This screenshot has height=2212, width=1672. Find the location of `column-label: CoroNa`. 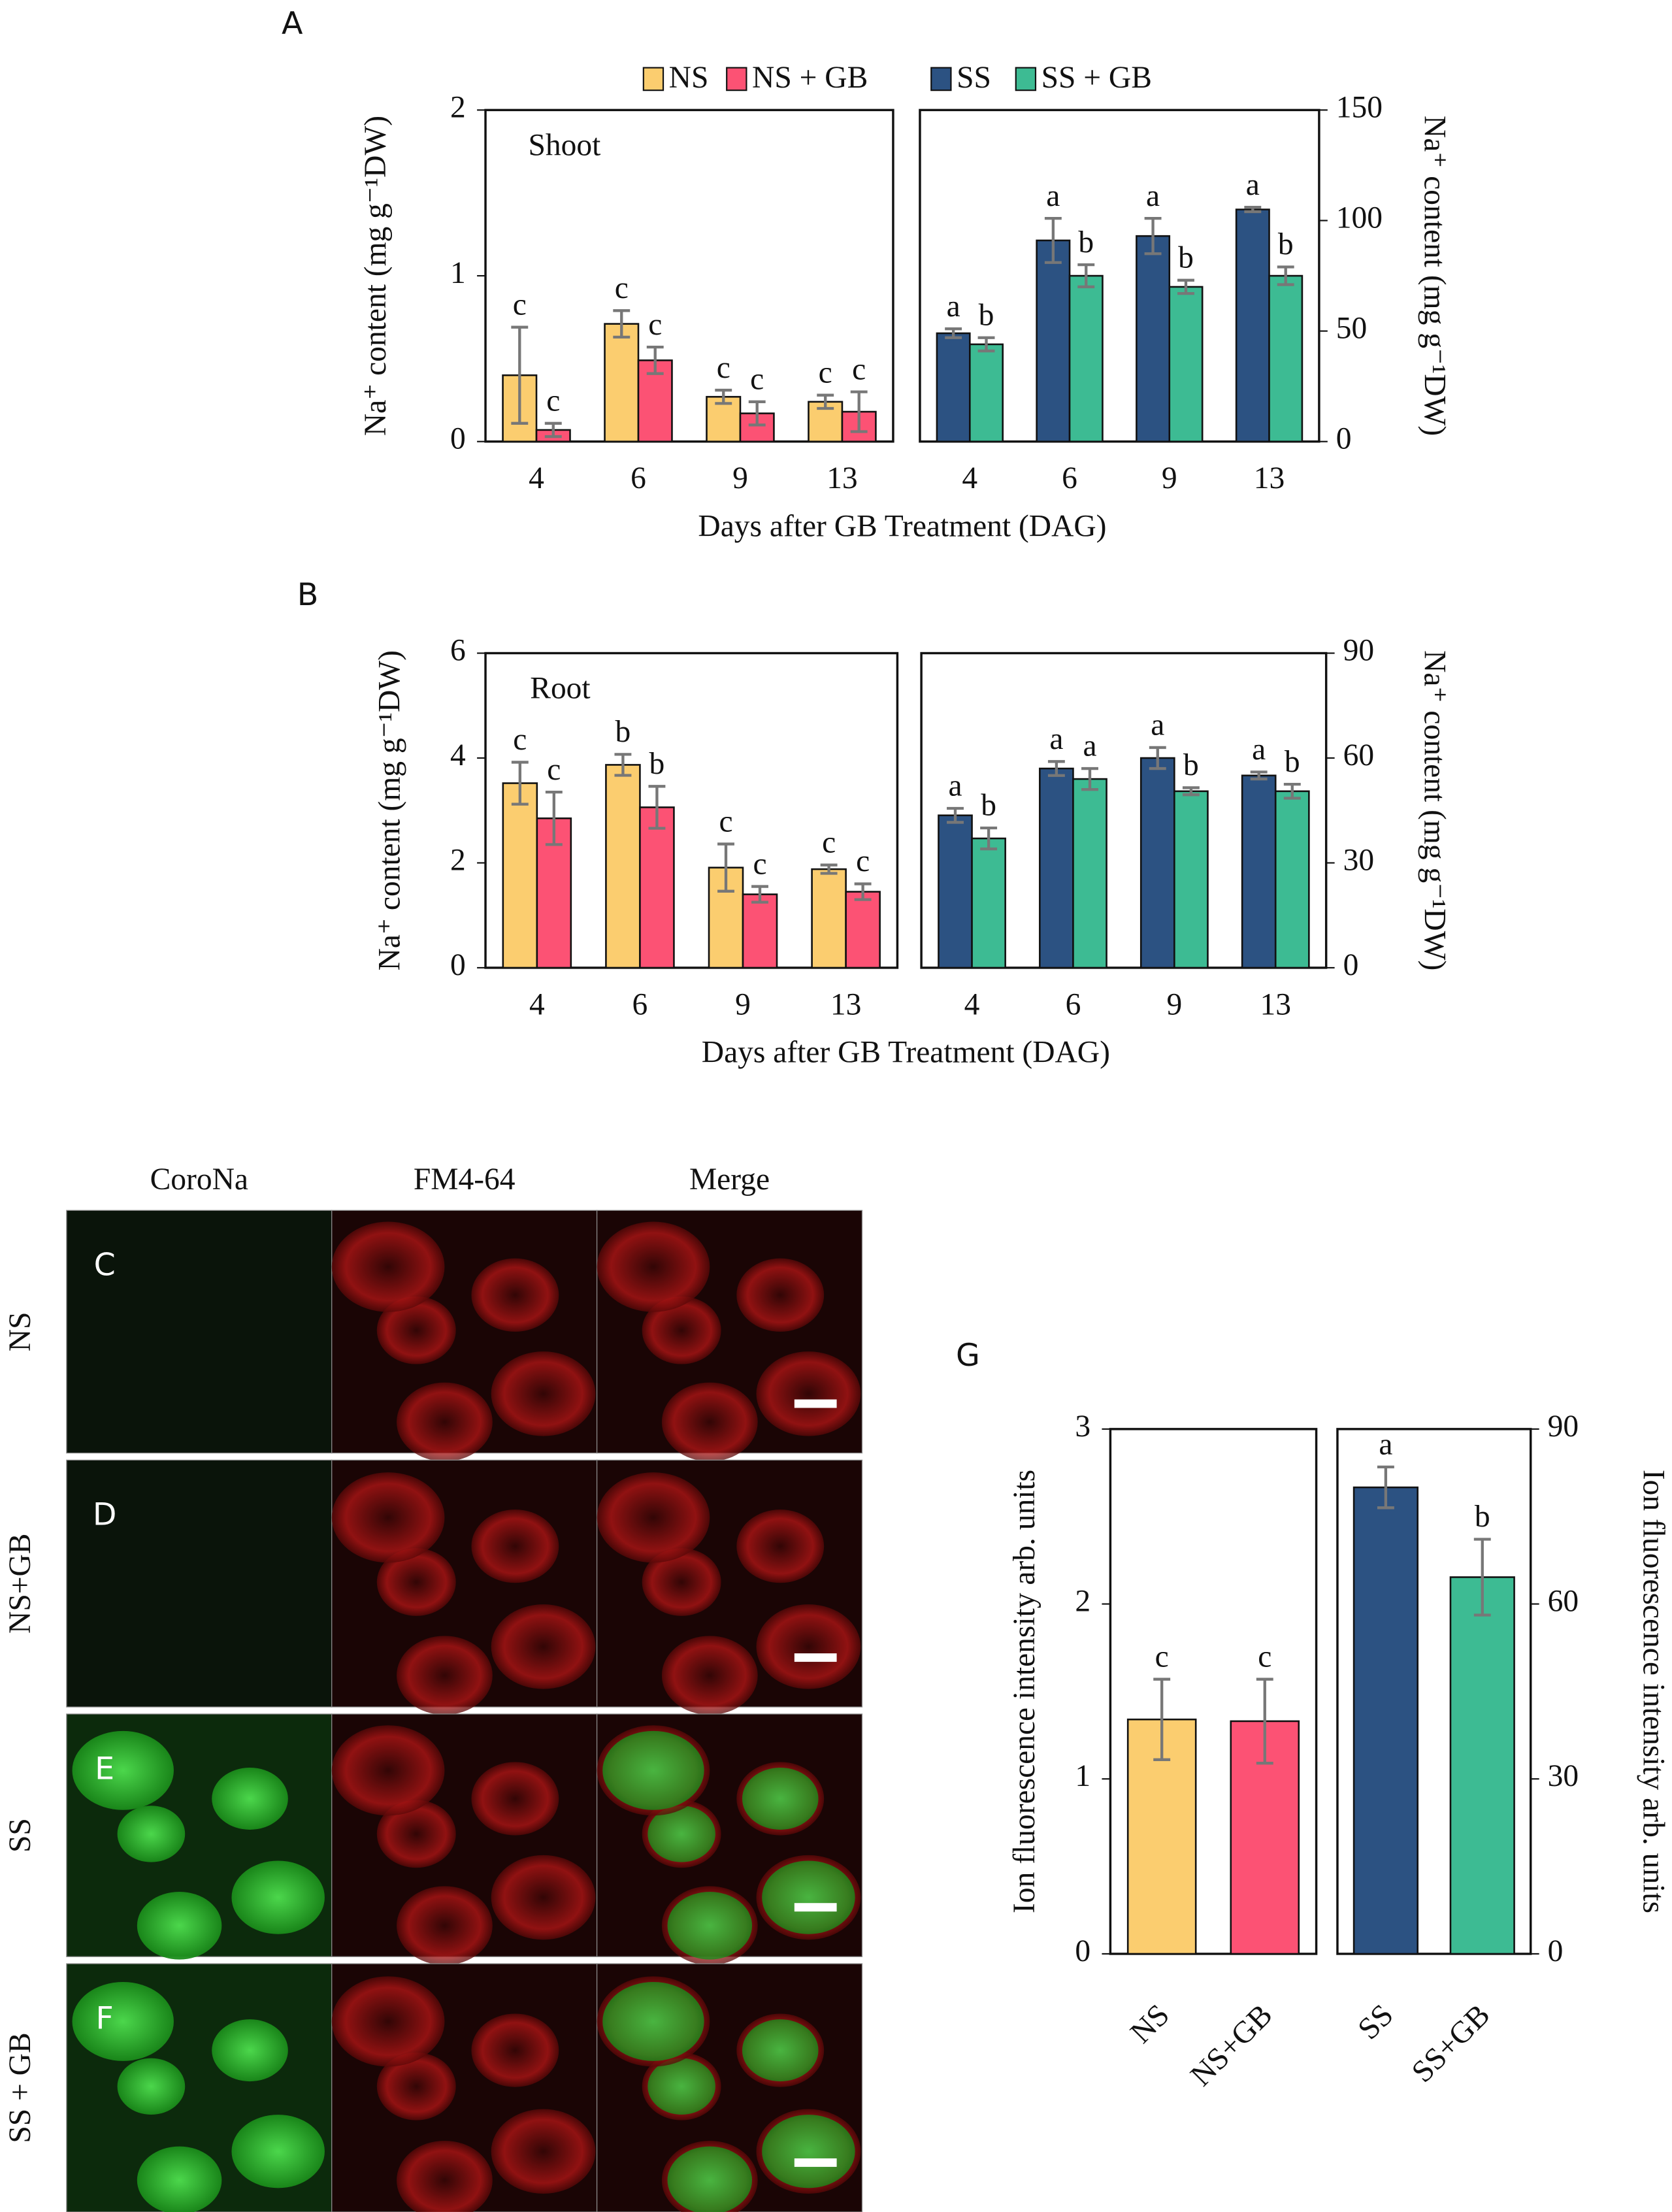

column-label: CoroNa is located at coordinates (199, 1180).